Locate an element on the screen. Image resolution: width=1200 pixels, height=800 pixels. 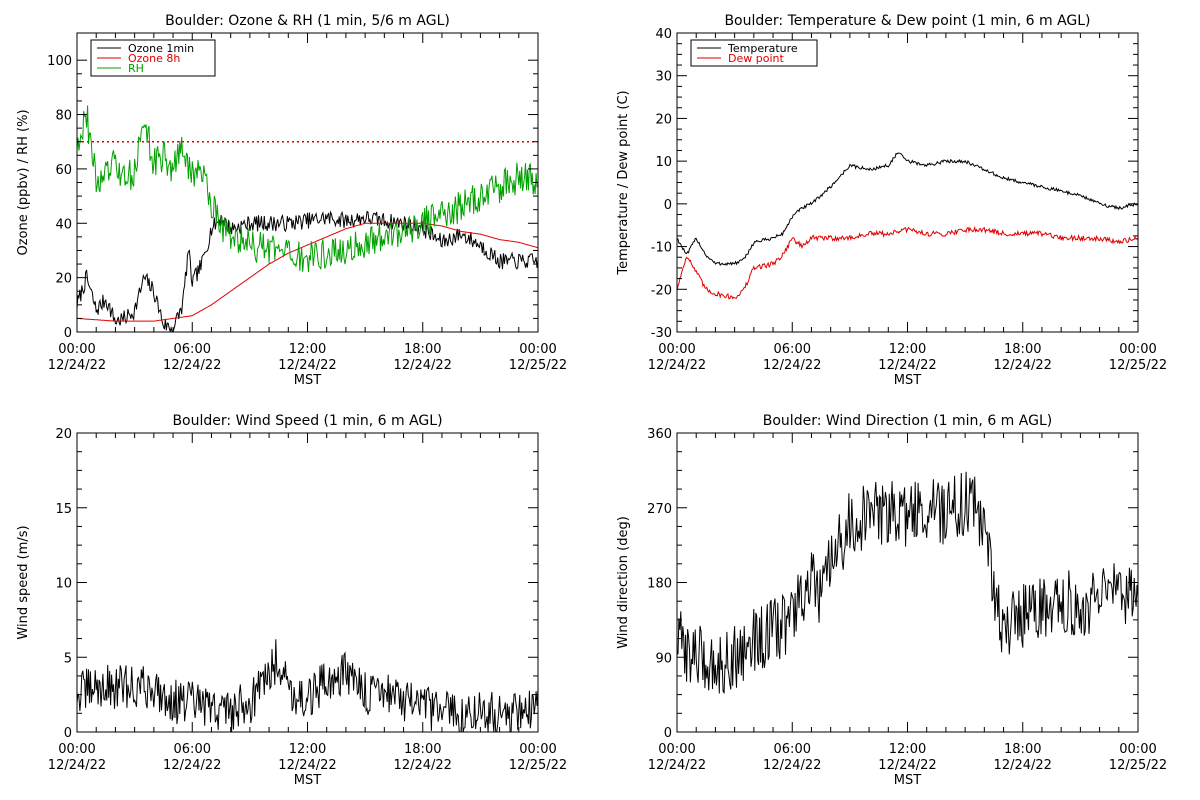
y-axis-label: Wind direction (deg) is located at coordinates (623, 582).